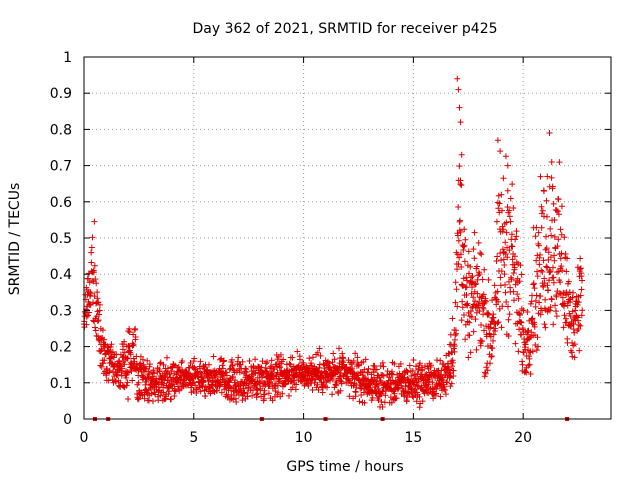 This screenshot has width=640, height=480. Describe the element at coordinates (61, 130) in the screenshot. I see `y-tick-label: 0.8` at that location.